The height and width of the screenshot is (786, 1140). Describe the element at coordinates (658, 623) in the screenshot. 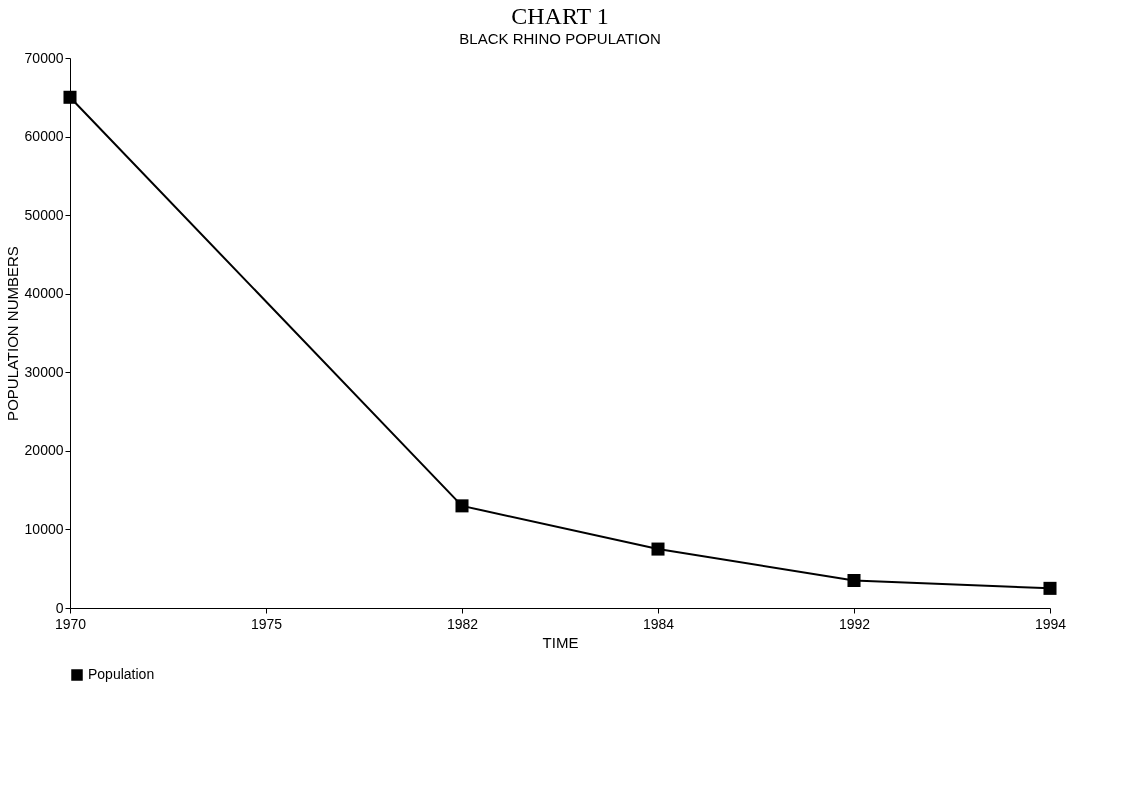

I see `x-tick-label: 1984` at that location.